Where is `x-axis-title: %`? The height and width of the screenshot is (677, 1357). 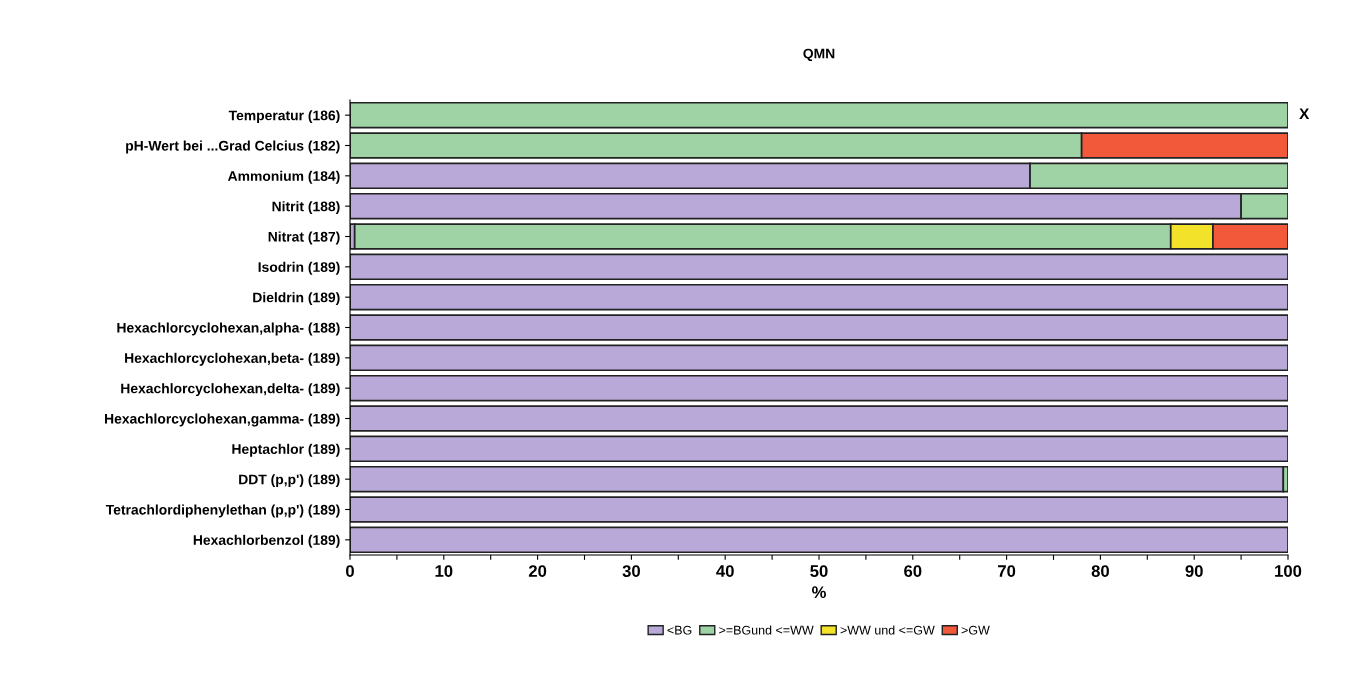
x-axis-title: % is located at coordinates (819, 592).